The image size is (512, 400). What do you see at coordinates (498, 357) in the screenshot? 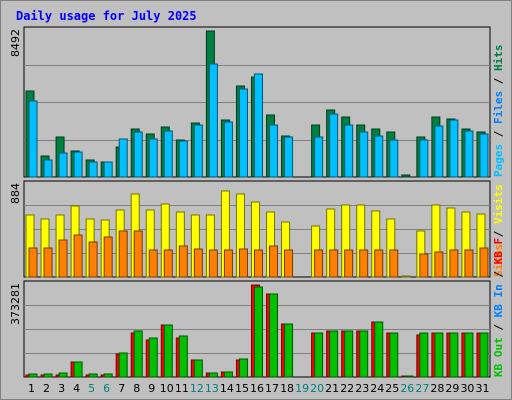
I see `legend-item: KB Out` at bounding box center [498, 357].